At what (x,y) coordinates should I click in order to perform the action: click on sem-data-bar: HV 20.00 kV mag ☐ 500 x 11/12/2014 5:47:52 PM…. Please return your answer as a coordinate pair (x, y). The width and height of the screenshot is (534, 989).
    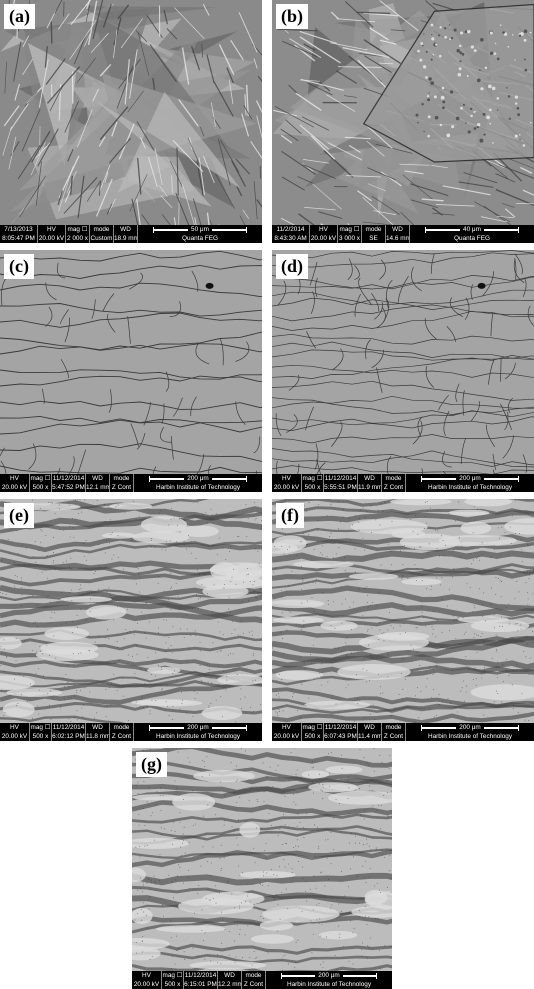
    Looking at the image, I should click on (131, 483).